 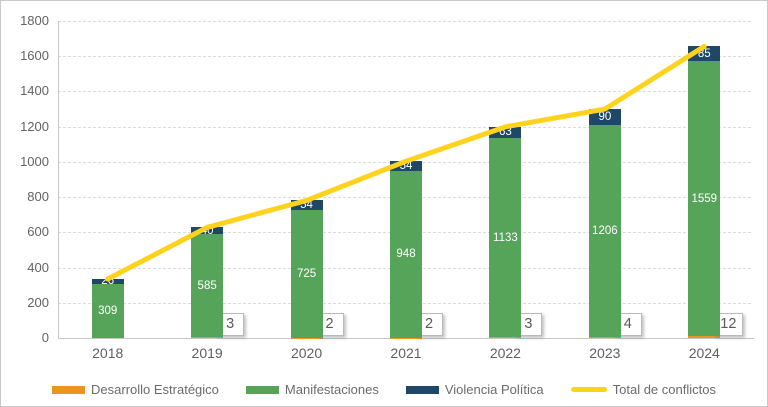 I want to click on y-axis-tick-label: 0, so click(x=45, y=337).